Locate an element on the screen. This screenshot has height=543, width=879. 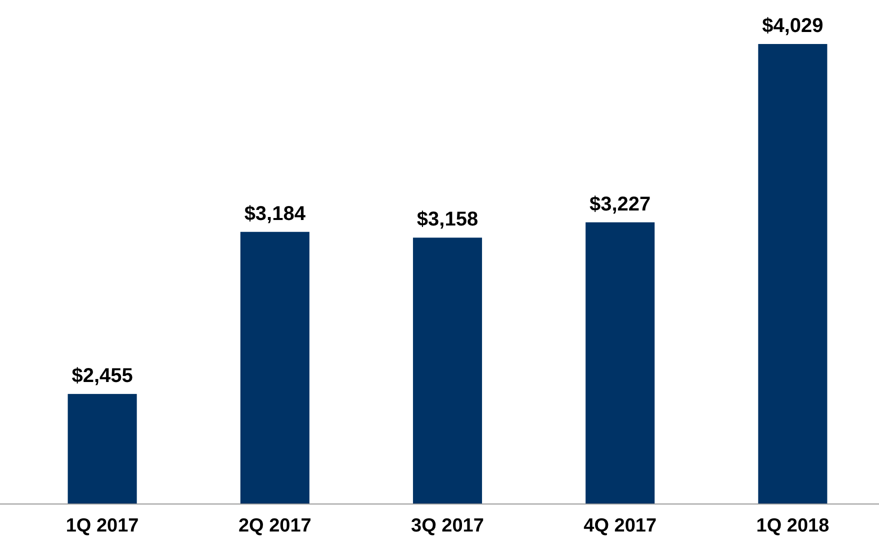
data-label: $3,158 is located at coordinates (447, 219).